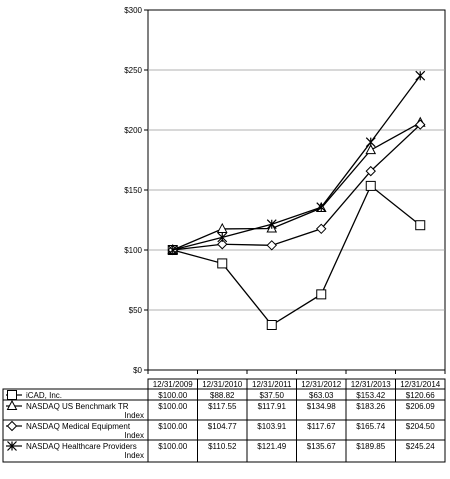 This screenshot has height=479, width=450. I want to click on x-category-label: 12/31/2010, so click(222, 384).